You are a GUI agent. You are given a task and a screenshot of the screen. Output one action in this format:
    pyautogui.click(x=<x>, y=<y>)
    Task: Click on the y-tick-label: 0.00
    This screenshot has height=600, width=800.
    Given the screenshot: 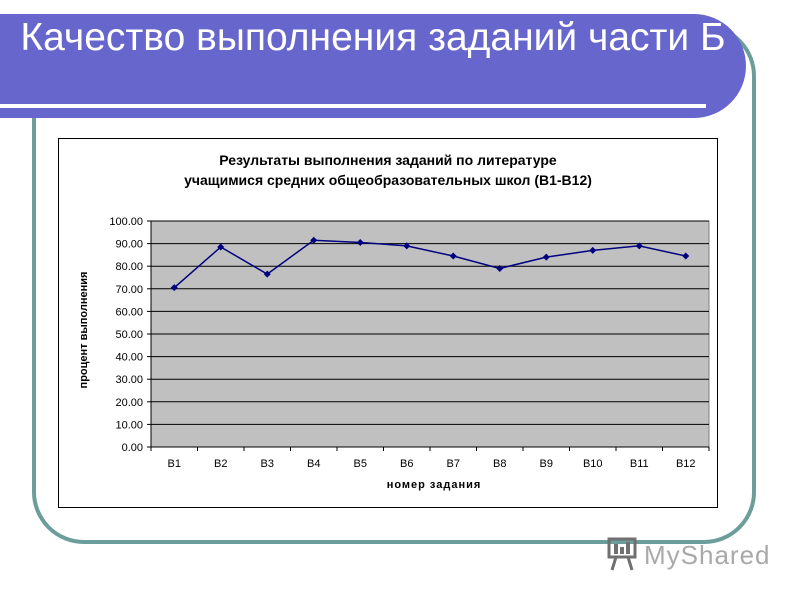 What is the action you would take?
    pyautogui.click(x=132, y=448)
    